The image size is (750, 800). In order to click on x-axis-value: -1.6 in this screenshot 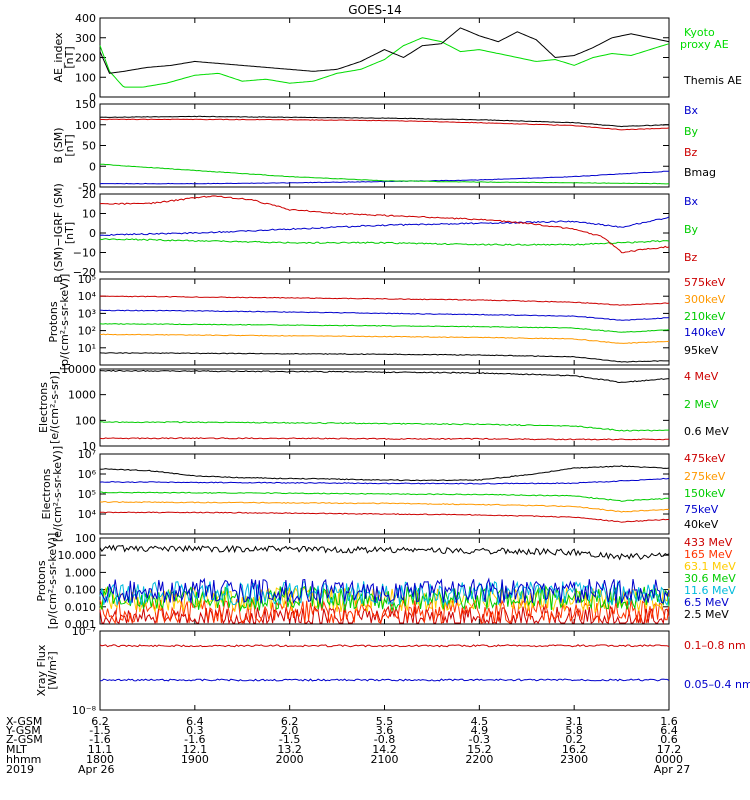, I will do `click(194, 739)`.